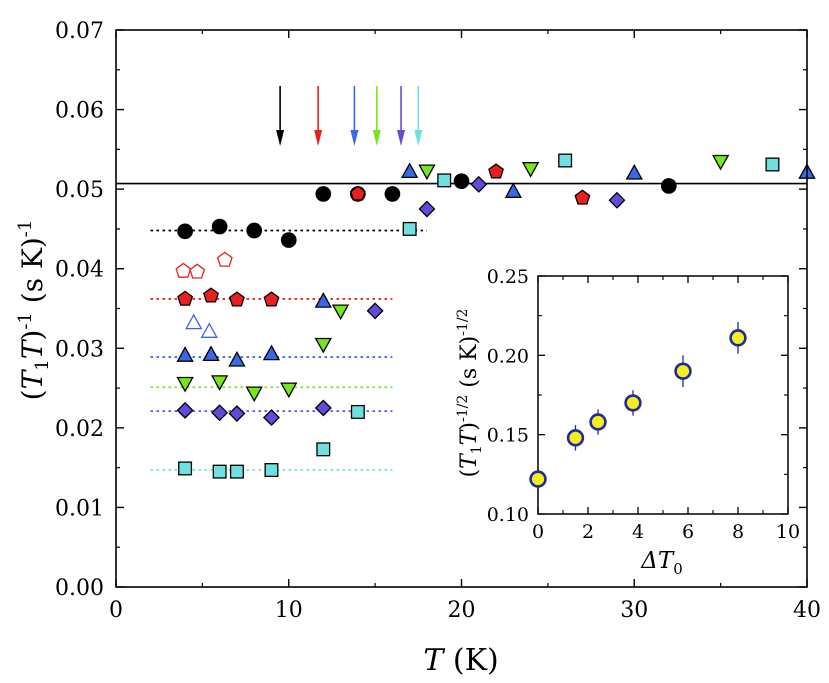  Describe the element at coordinates (460, 660) in the screenshot. I see `x-axis-label: T (K)` at that location.